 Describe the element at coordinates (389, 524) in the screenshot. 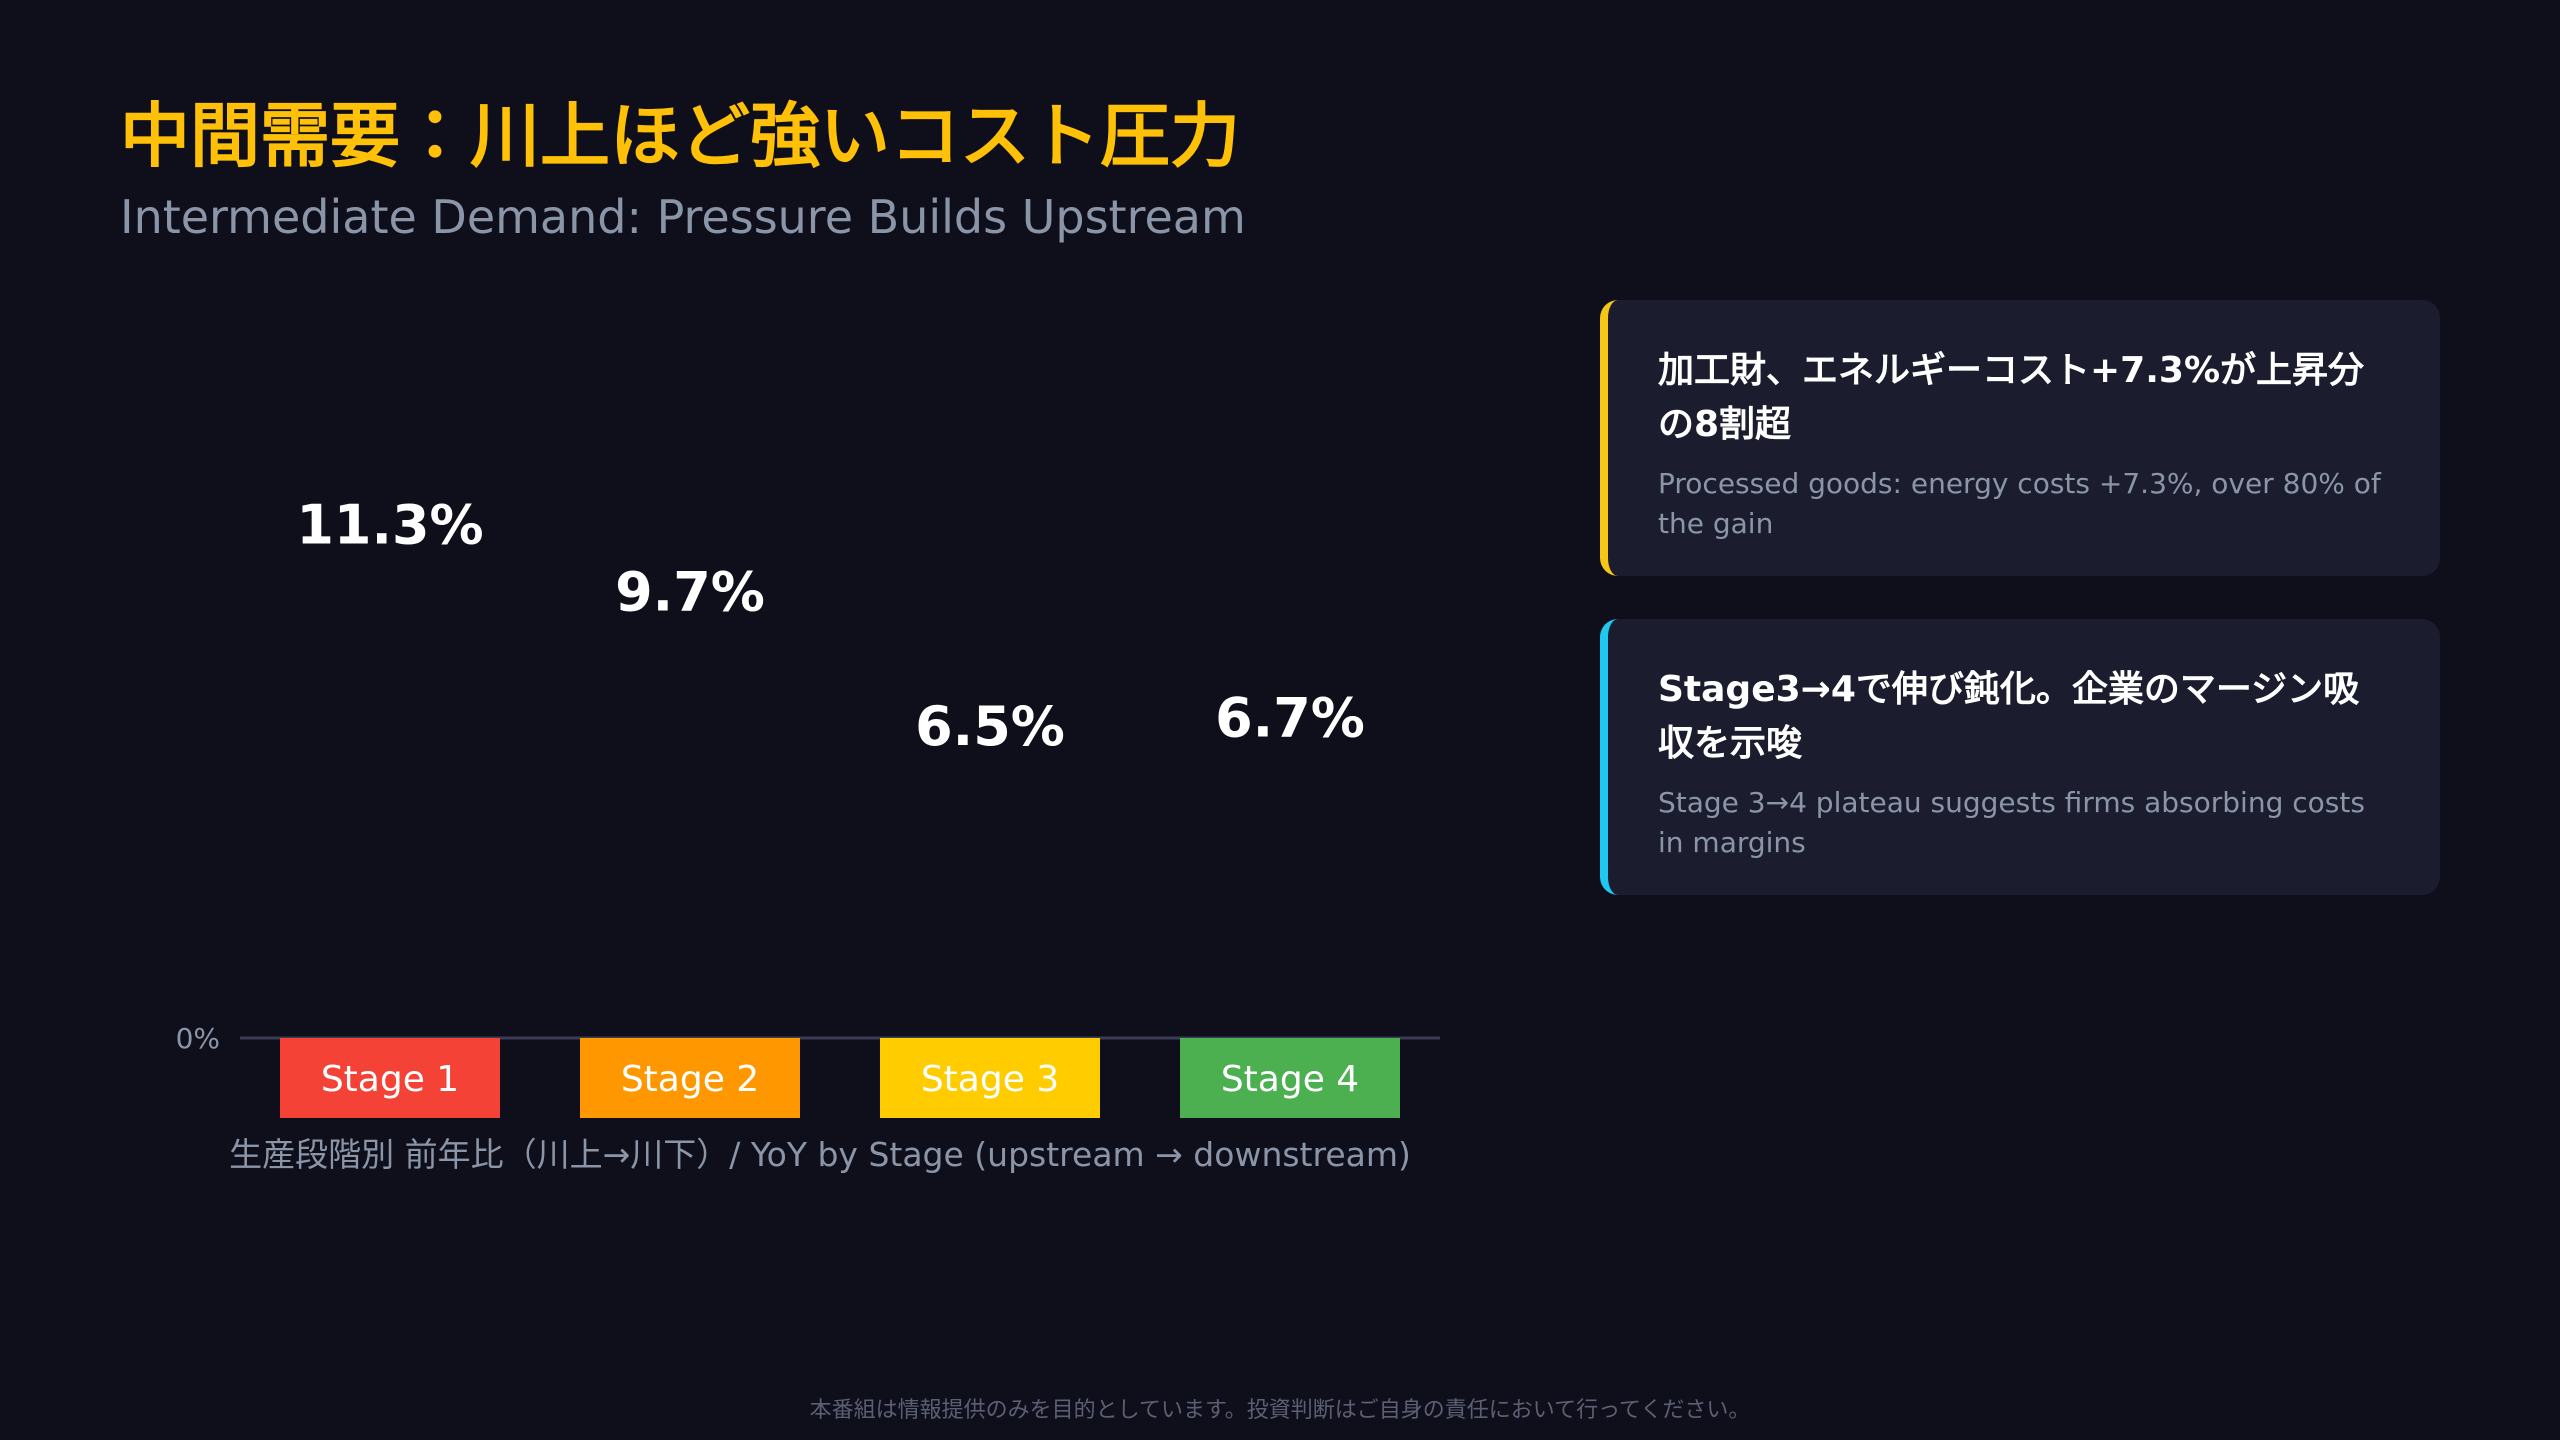

I see `value-label: 11.3%` at that location.